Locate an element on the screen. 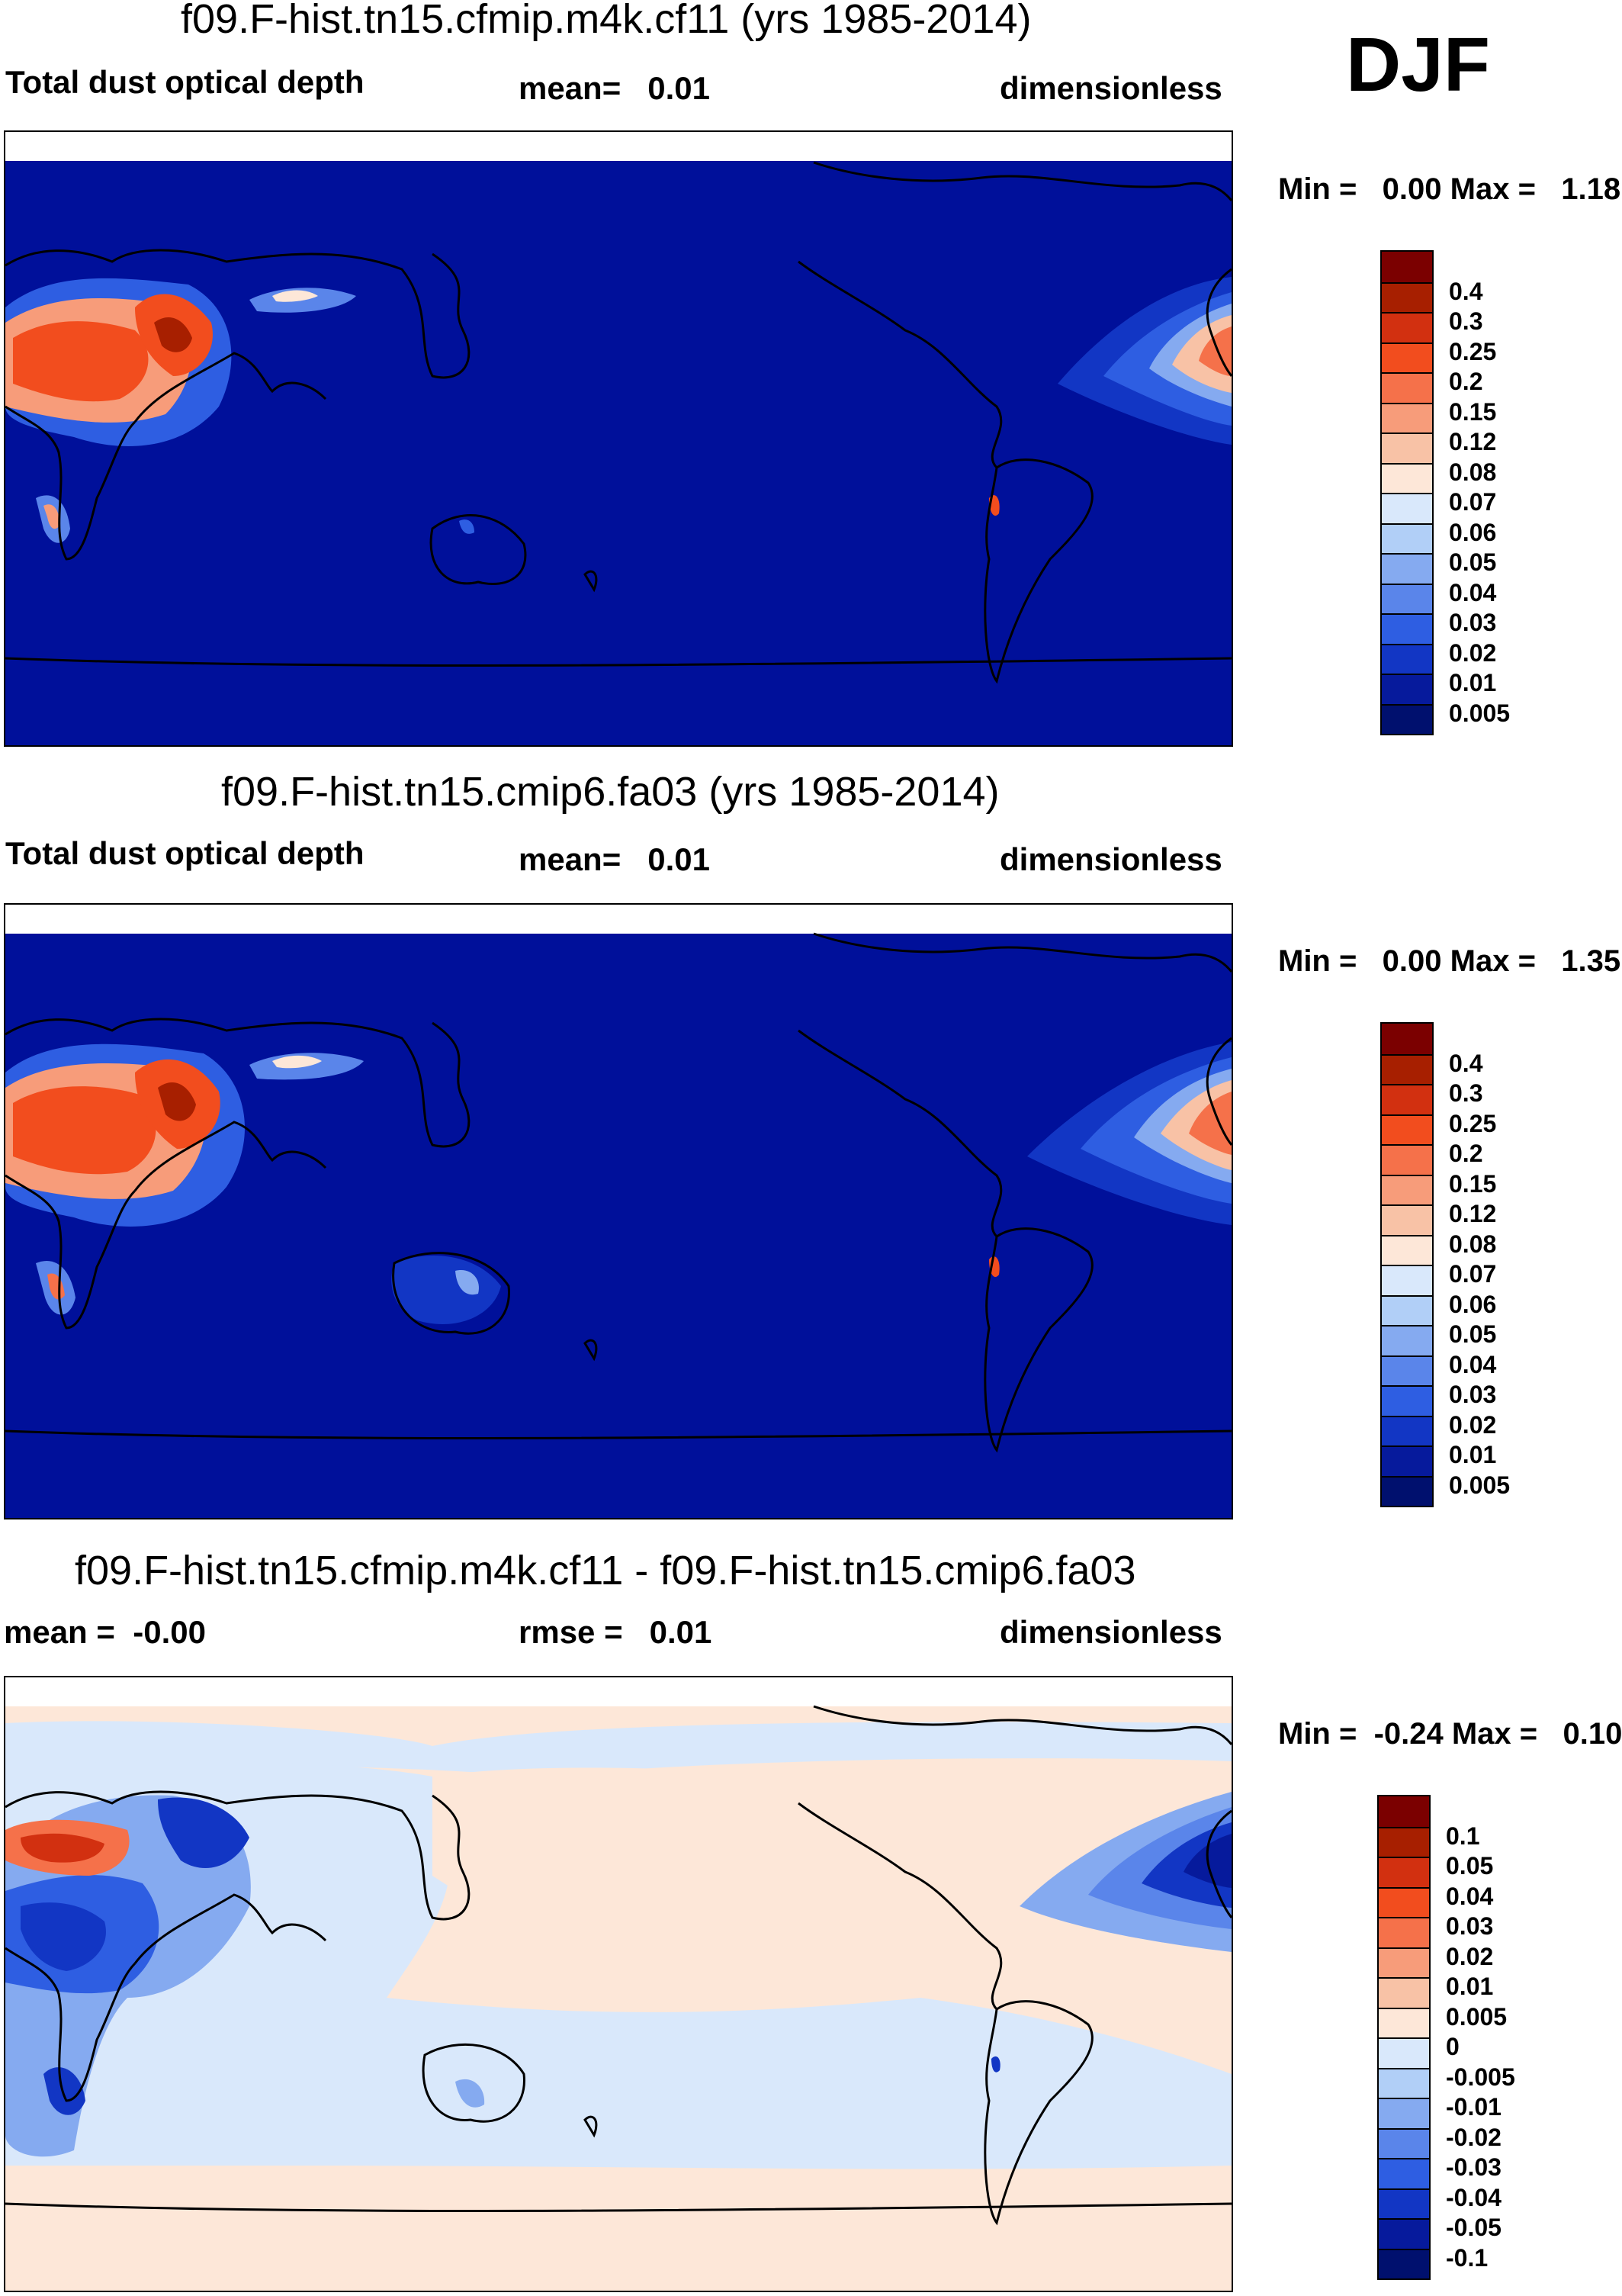 This screenshot has width=1622, height=2296. panel3-units-label: dimensionless is located at coordinates (1111, 1632).